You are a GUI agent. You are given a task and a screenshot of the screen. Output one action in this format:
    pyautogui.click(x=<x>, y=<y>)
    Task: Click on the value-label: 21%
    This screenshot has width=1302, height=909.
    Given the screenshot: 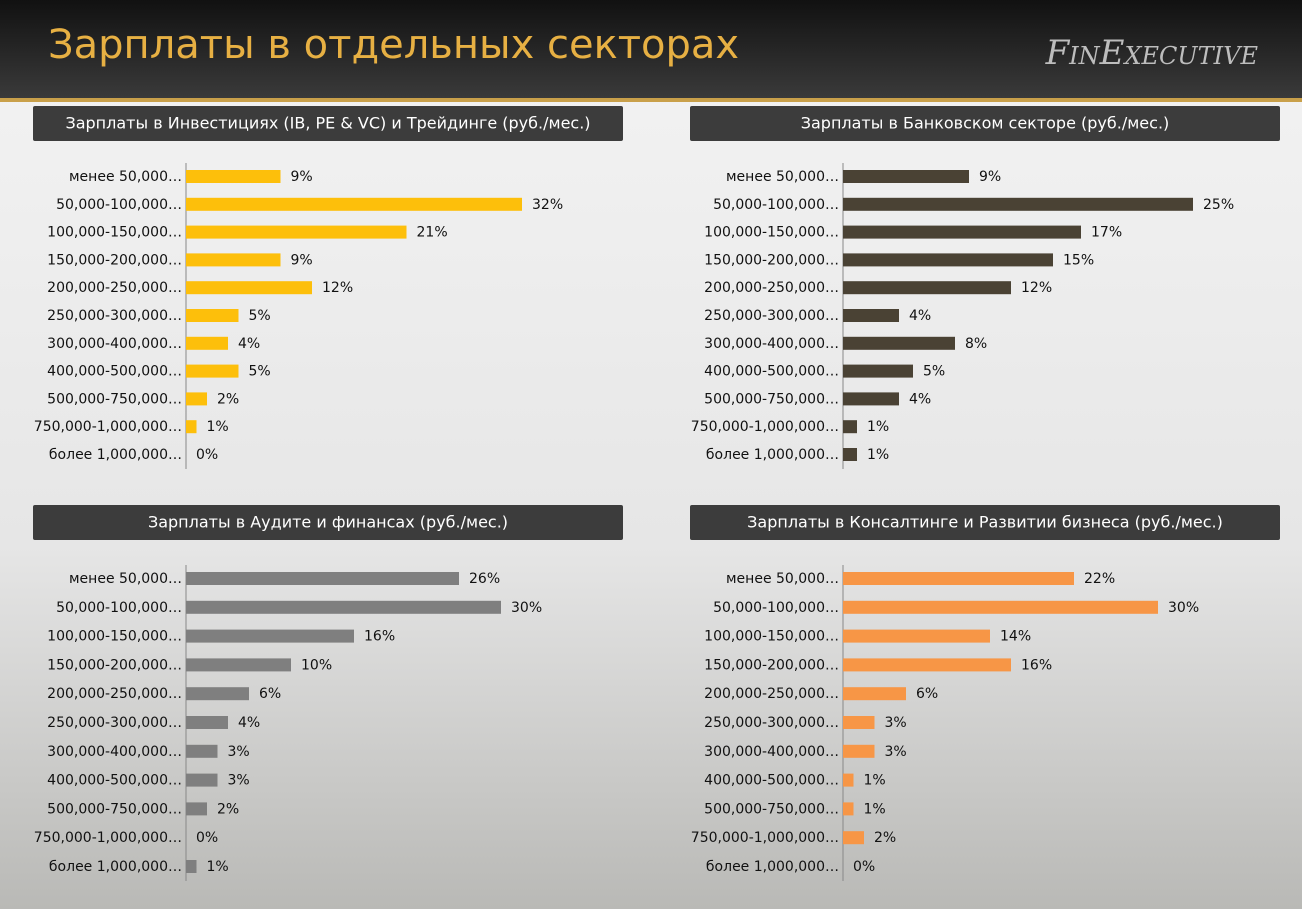 What is the action you would take?
    pyautogui.click(x=432, y=233)
    